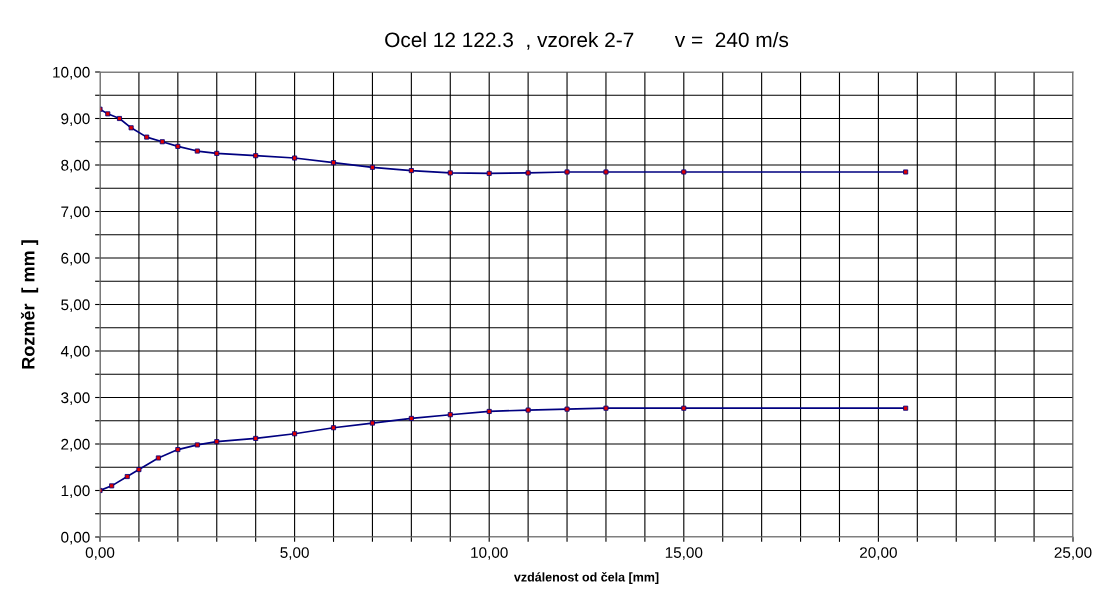 The image size is (1101, 594). Describe the element at coordinates (586, 578) in the screenshot. I see `x-axis-title: vzdálenost od čela [mm]` at that location.